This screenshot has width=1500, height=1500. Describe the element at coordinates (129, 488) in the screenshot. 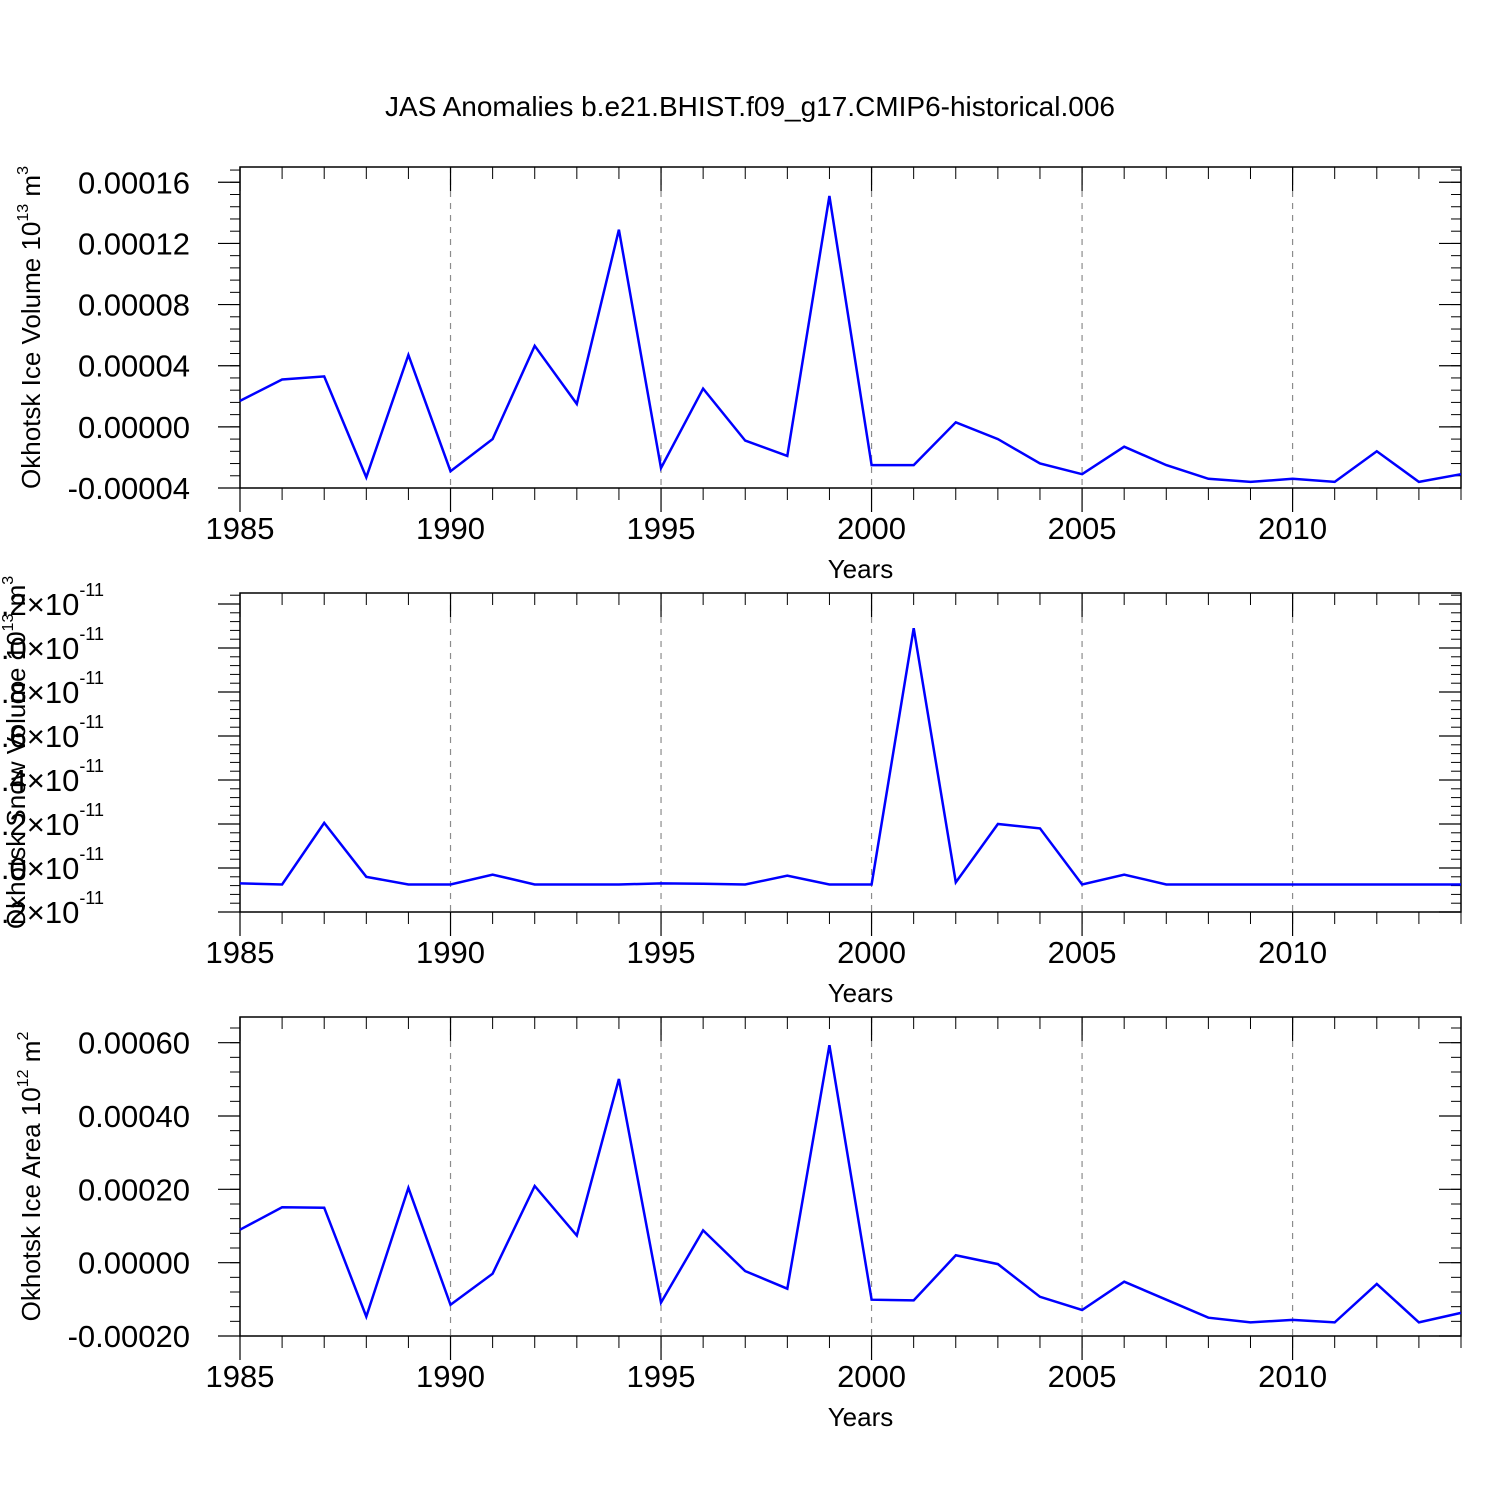

I see `y-tick-label: -0.00004` at that location.